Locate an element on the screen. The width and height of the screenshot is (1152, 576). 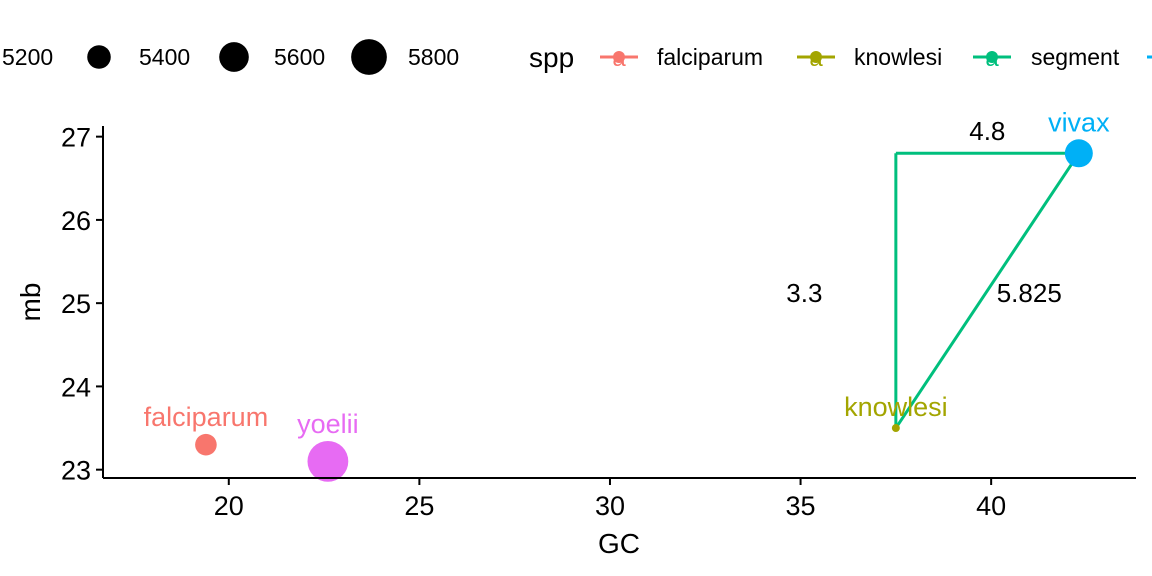
legend-key-dot-falciparum is located at coordinates (619, 57).